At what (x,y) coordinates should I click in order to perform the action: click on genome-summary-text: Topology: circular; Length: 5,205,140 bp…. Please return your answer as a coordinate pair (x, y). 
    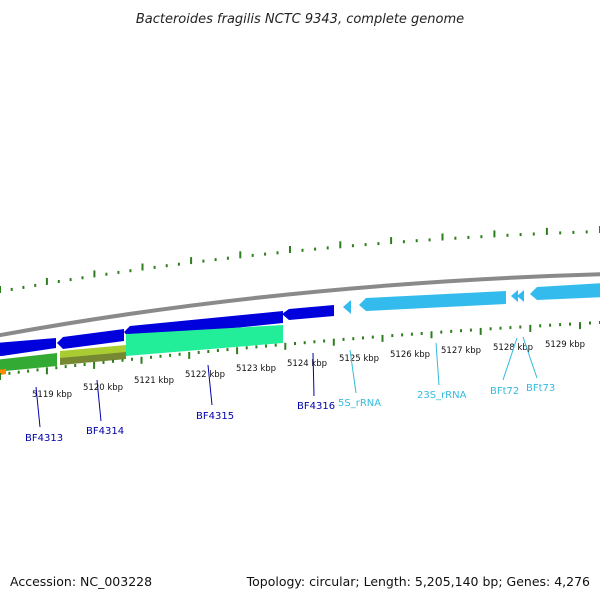
    Looking at the image, I should click on (418, 581).